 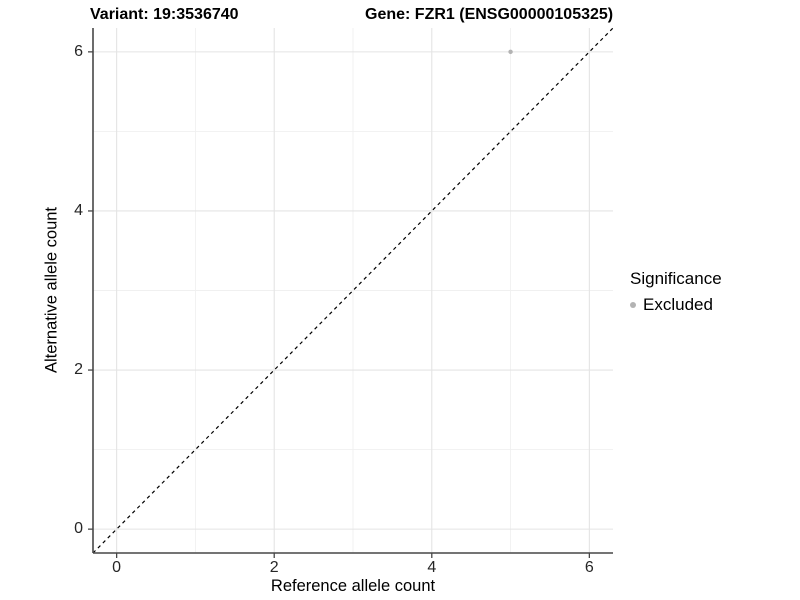 I want to click on x-tick-label: 6, so click(x=589, y=567).